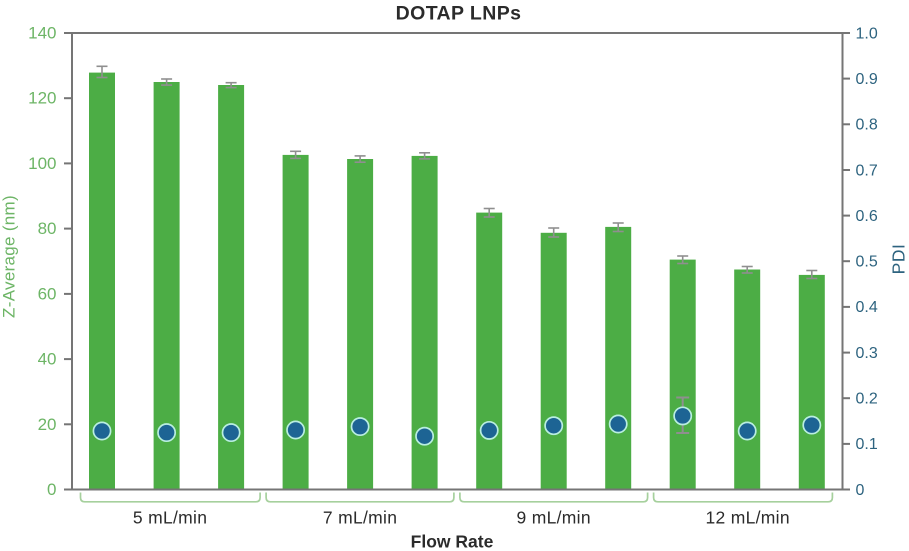  Describe the element at coordinates (47, 228) in the screenshot. I see `svg-text: 80` at that location.